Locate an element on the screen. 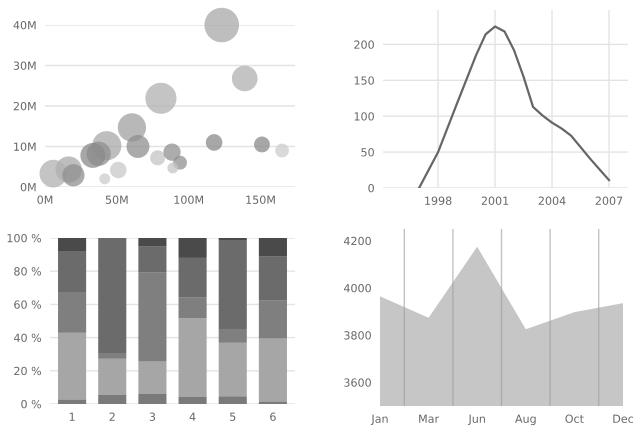 This screenshot has height=431, width=634. x-tick-label: Mar is located at coordinates (429, 418).